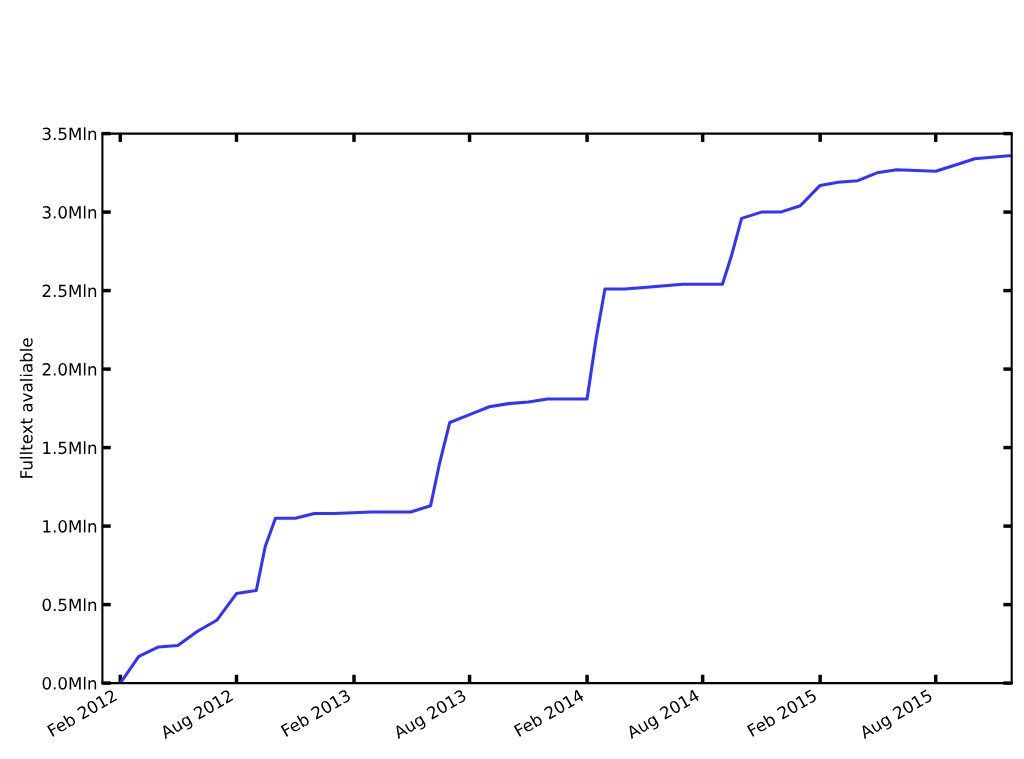 Image resolution: width=1024 pixels, height=759 pixels. I want to click on y-tick-label: 3.5Mln, so click(69, 134).